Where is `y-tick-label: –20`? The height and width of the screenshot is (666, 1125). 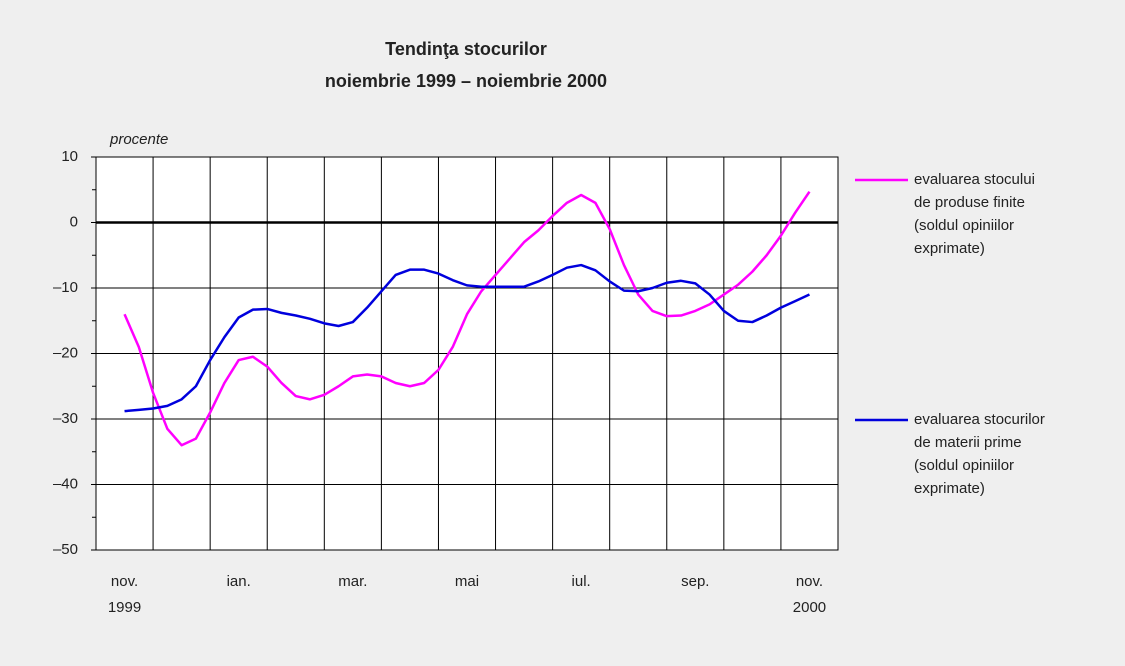 y-tick-label: –20 is located at coordinates (65, 352).